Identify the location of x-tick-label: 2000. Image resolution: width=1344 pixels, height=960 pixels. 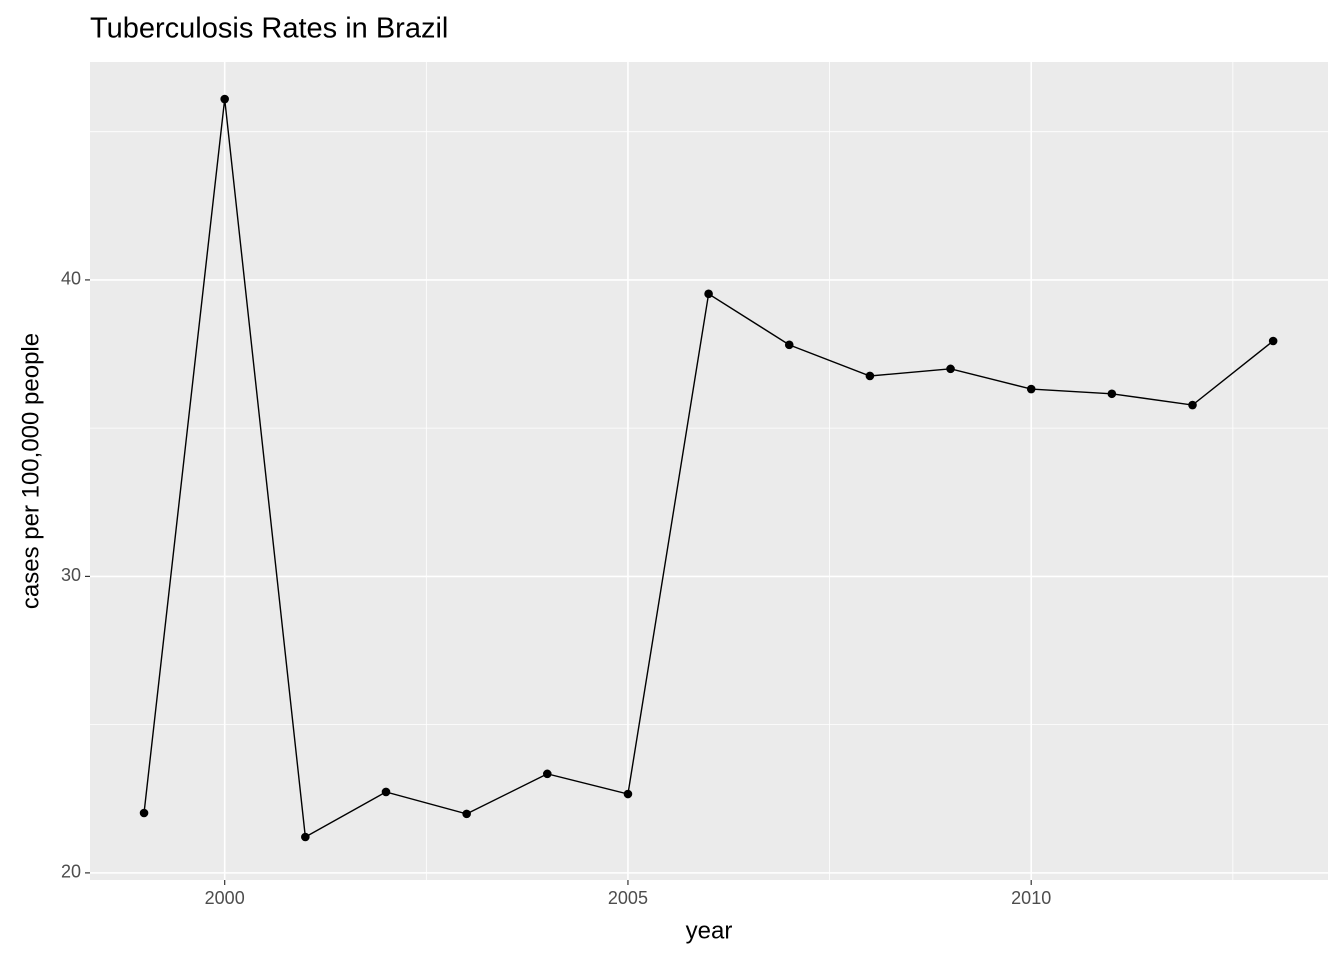
(225, 898).